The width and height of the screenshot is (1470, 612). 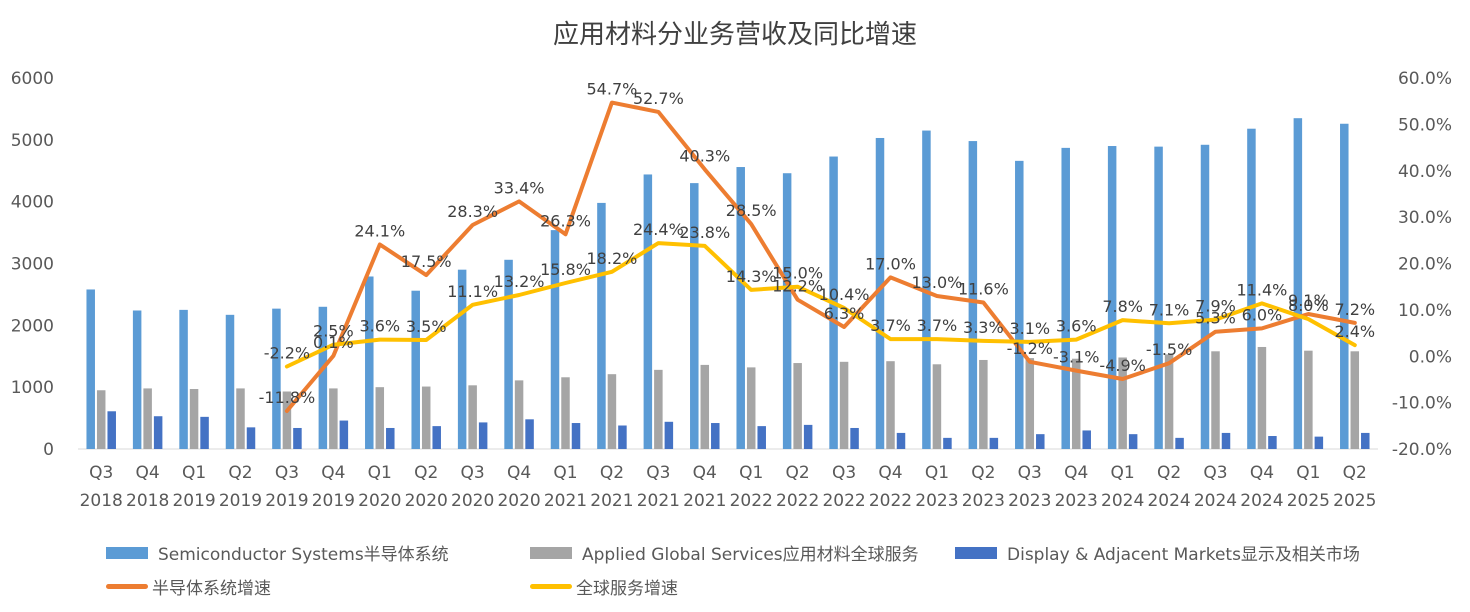 I want to click on legend-item-semiconductor-growth: 半导体系统增速, so click(x=188, y=586).